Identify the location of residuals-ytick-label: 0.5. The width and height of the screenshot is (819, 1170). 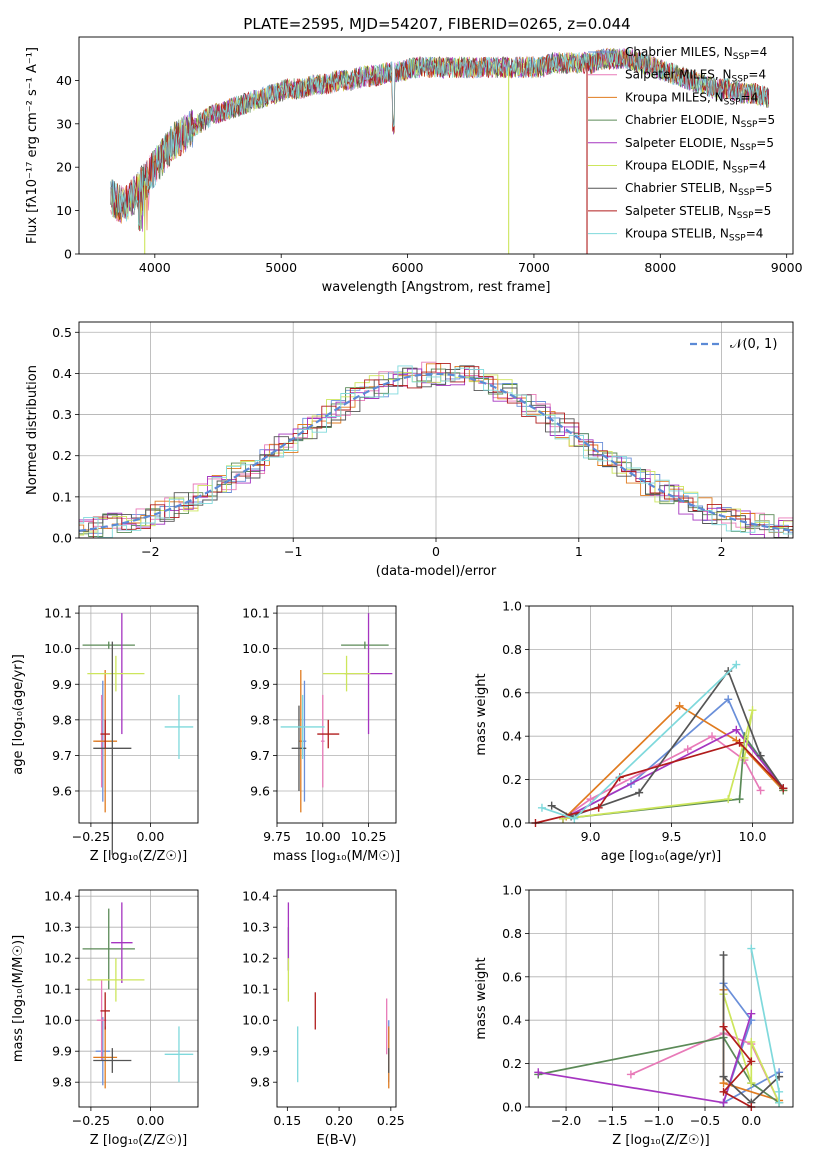
(62, 332).